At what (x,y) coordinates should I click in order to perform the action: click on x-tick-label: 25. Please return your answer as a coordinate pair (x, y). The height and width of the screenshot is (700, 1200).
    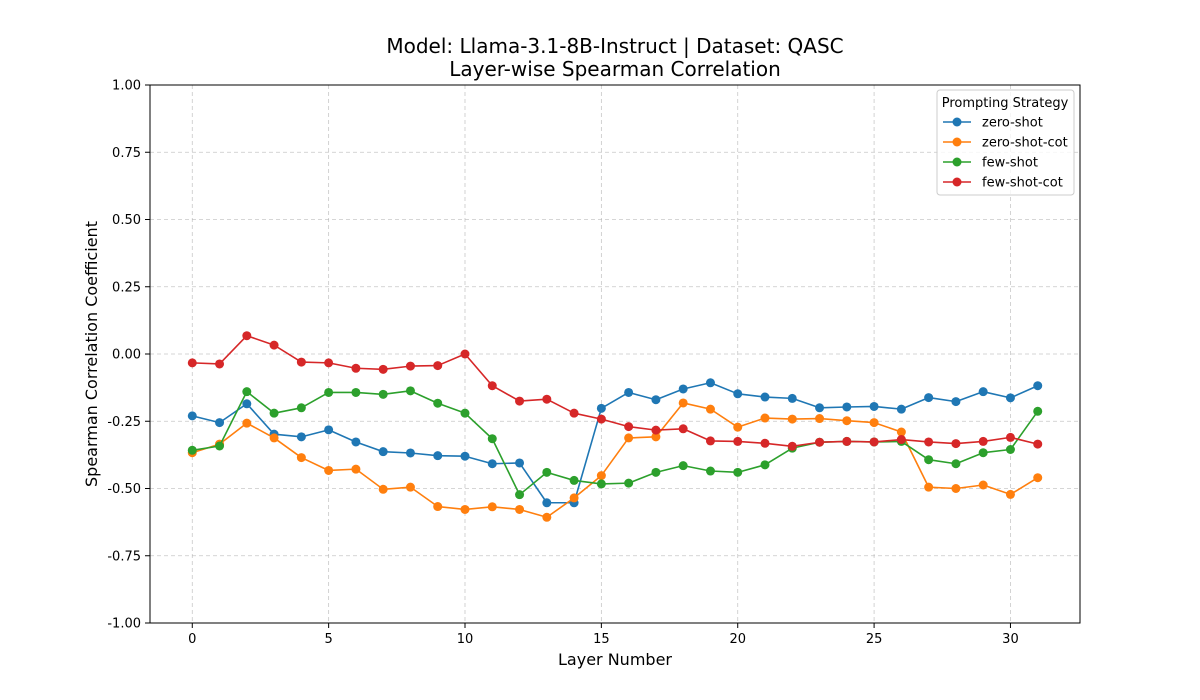
    Looking at the image, I should click on (874, 639).